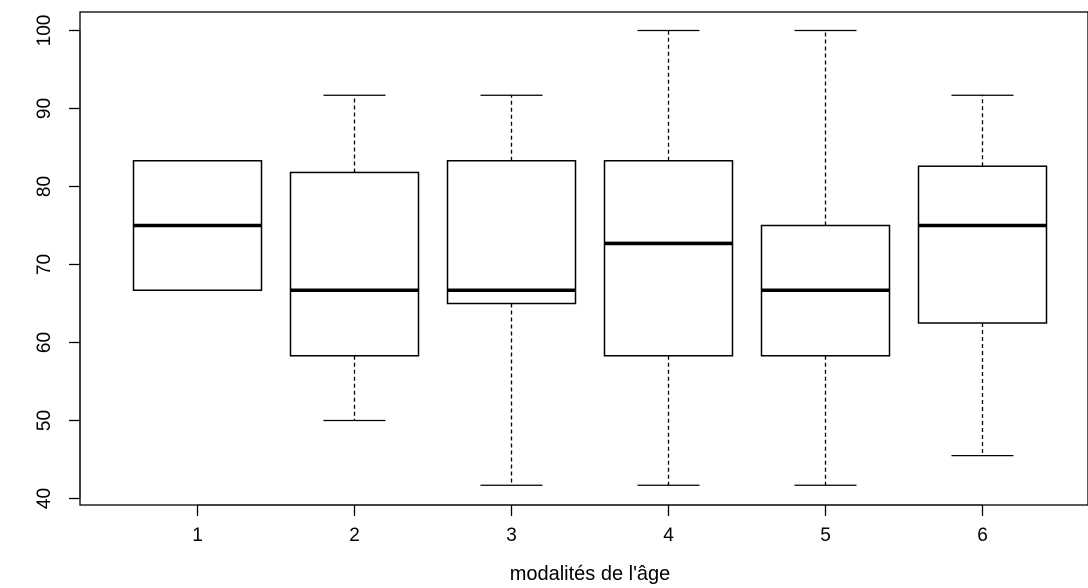 This screenshot has height=588, width=1088. I want to click on y-tick-label: 90, so click(44, 108).